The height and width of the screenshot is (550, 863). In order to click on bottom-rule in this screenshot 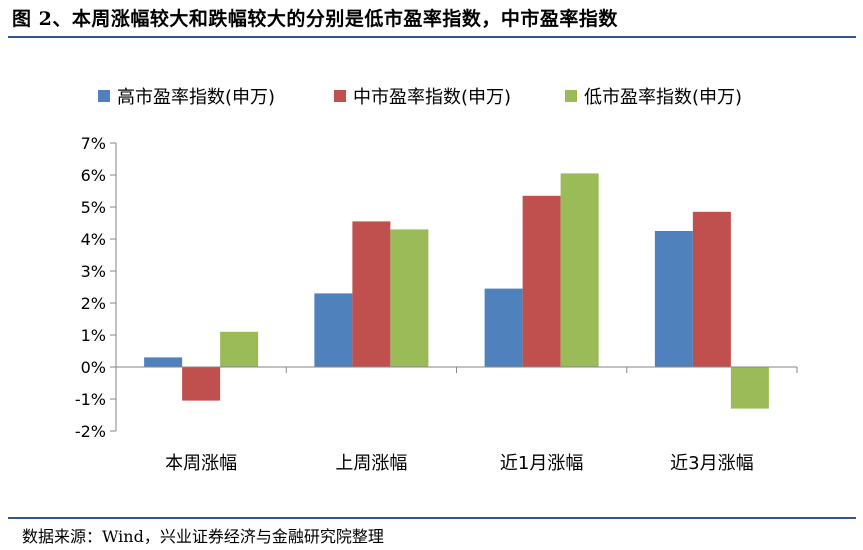, I will do `click(432, 518)`.